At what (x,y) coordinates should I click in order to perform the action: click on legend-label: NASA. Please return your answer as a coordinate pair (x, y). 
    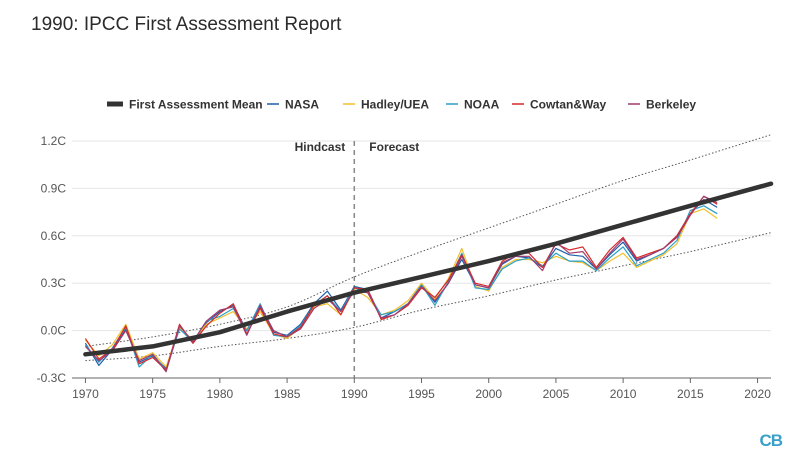
    Looking at the image, I should click on (302, 105).